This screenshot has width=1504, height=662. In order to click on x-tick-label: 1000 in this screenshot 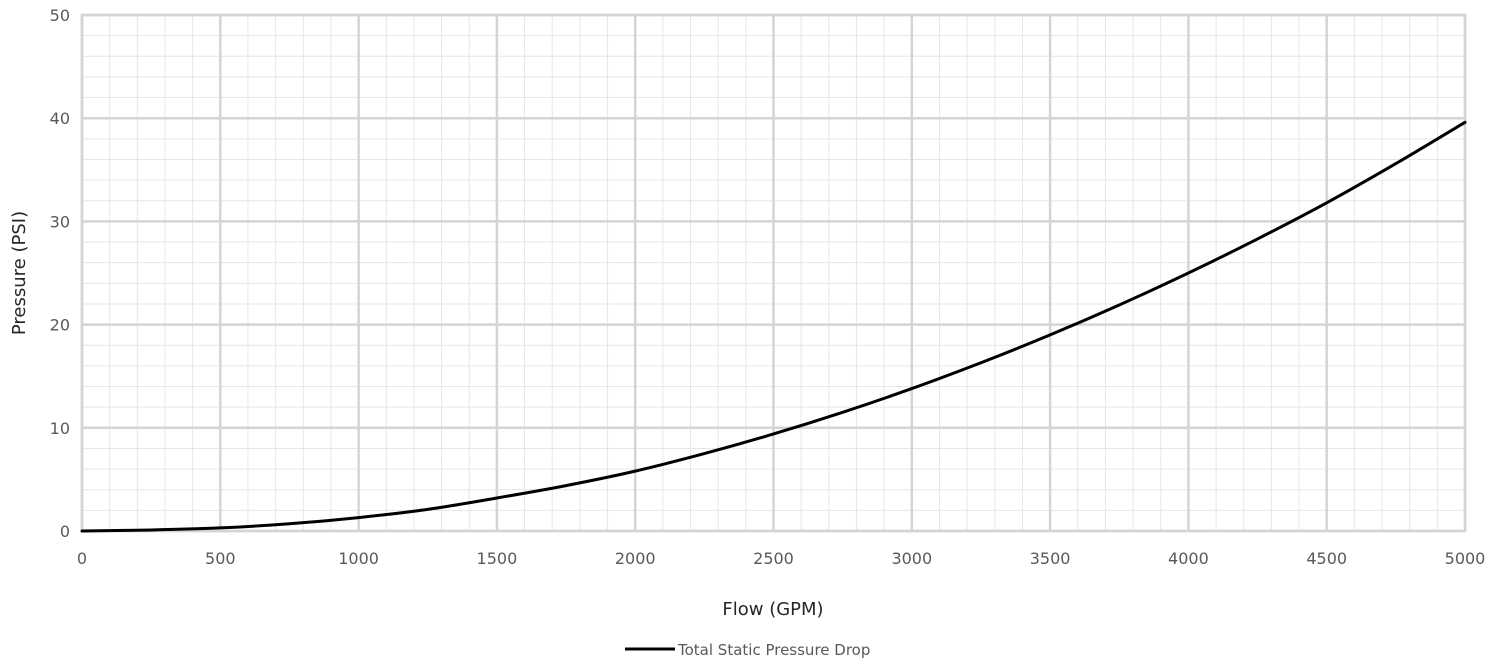, I will do `click(358, 558)`.